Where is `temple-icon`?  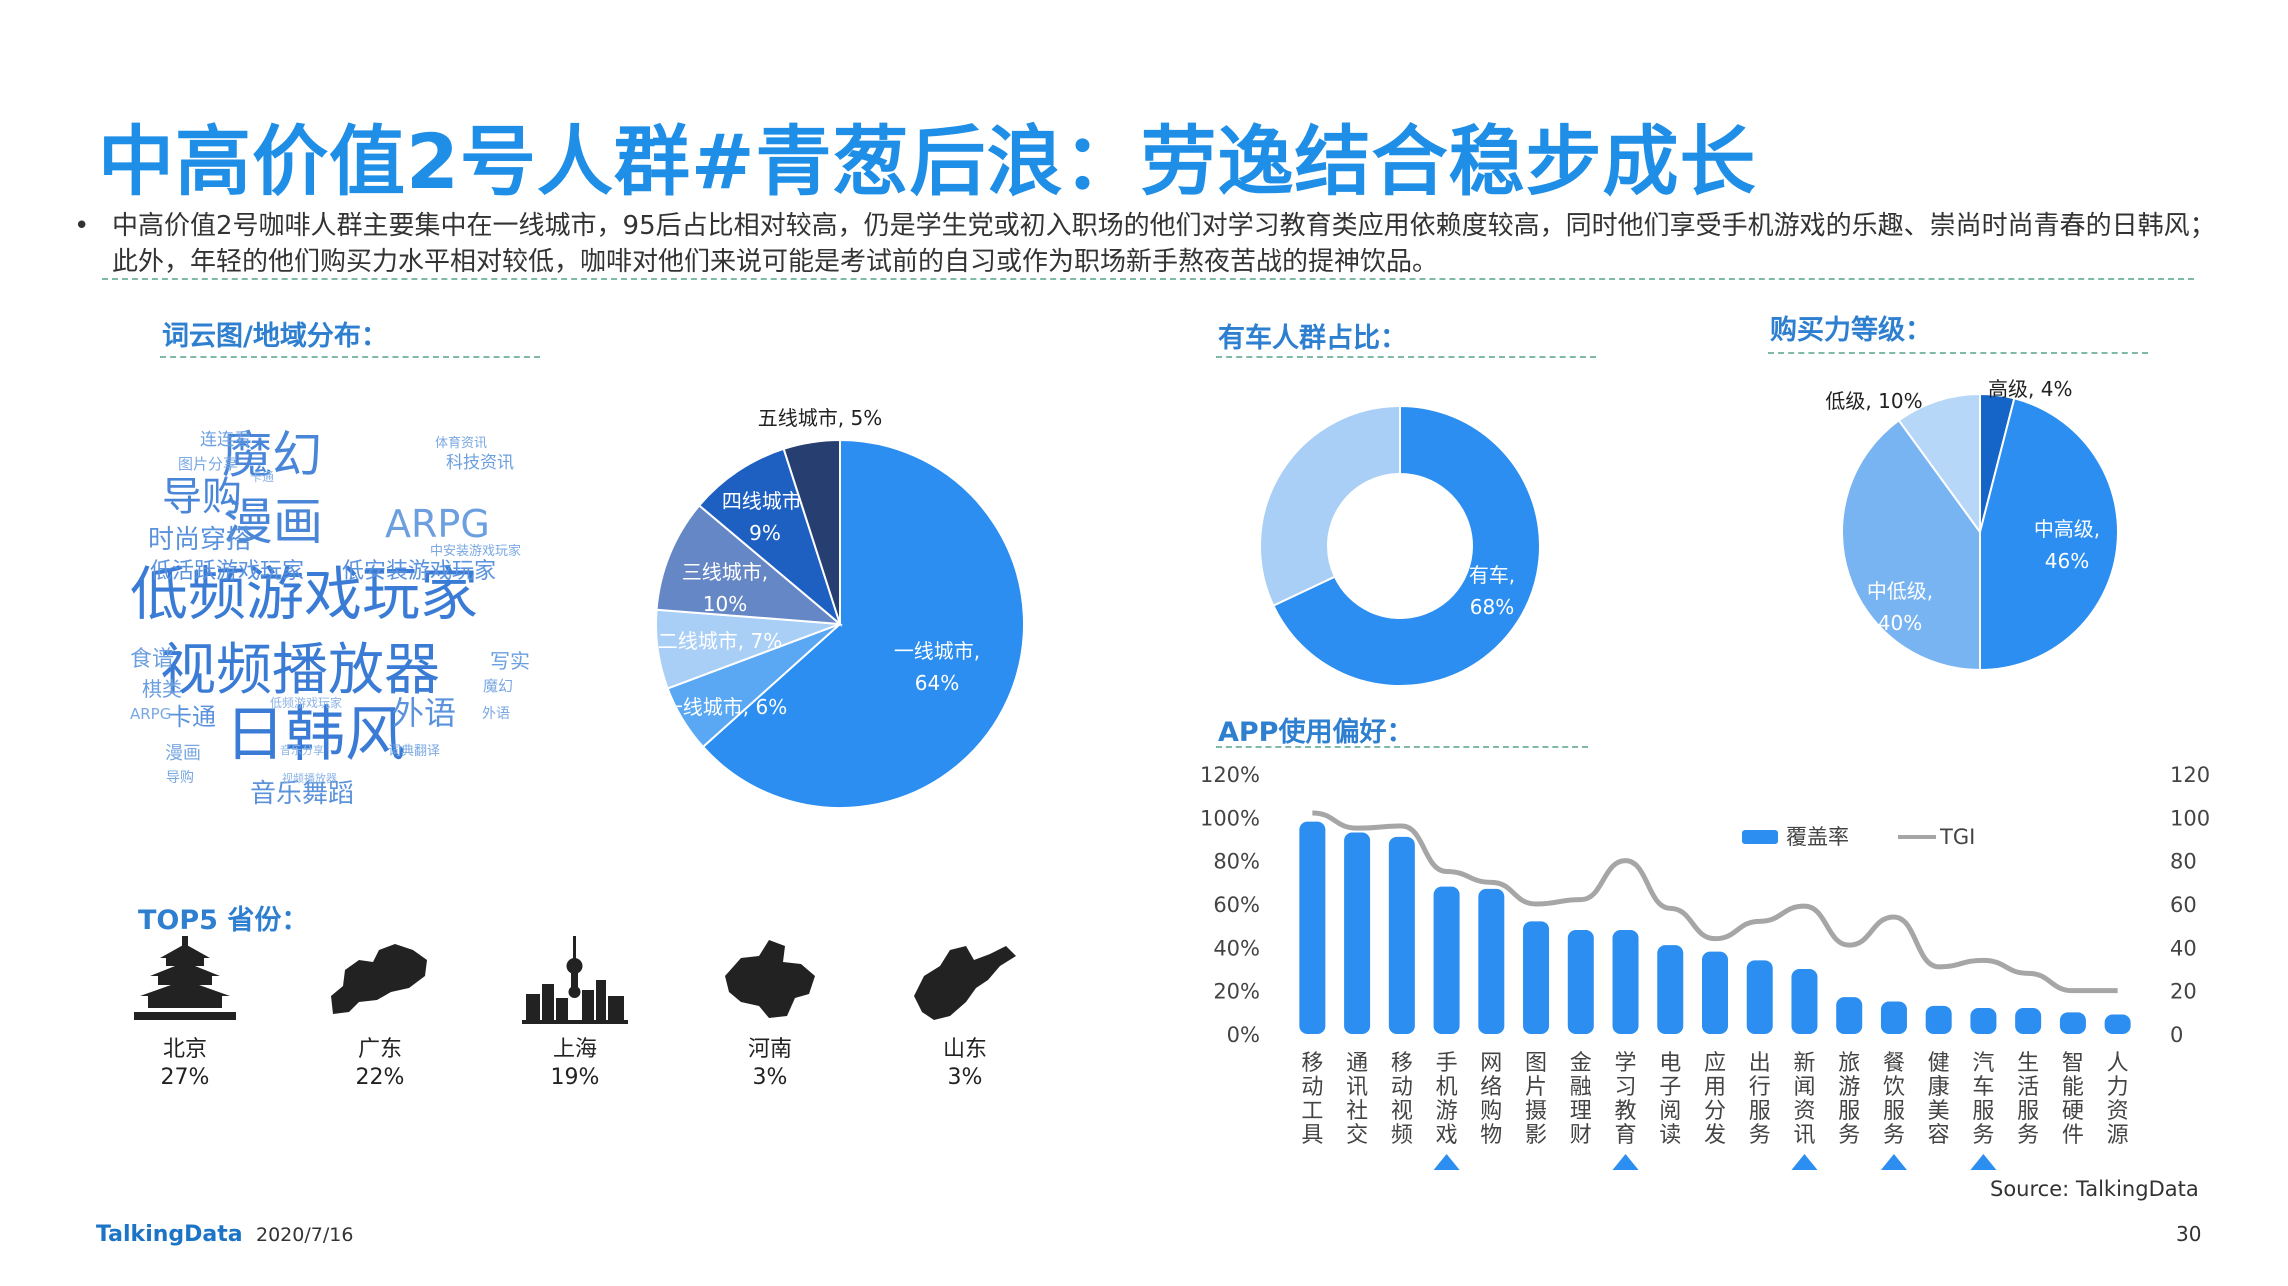 temple-icon is located at coordinates (185, 981).